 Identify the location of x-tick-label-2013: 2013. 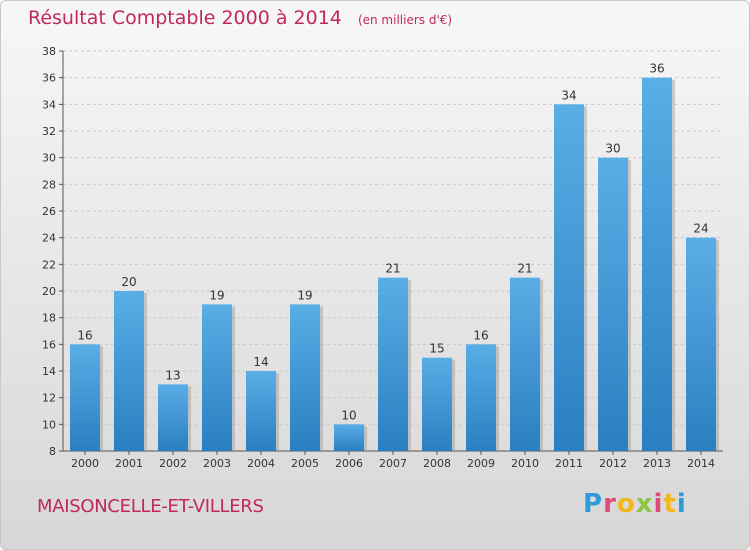
(657, 463).